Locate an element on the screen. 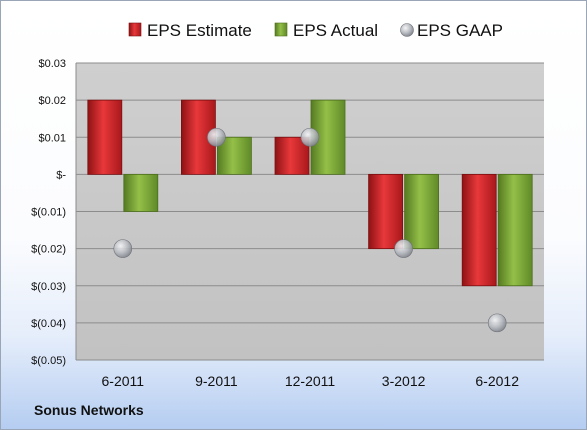  legend: EPS Estimate EPS Actual EPS GAAP is located at coordinates (315, 30).